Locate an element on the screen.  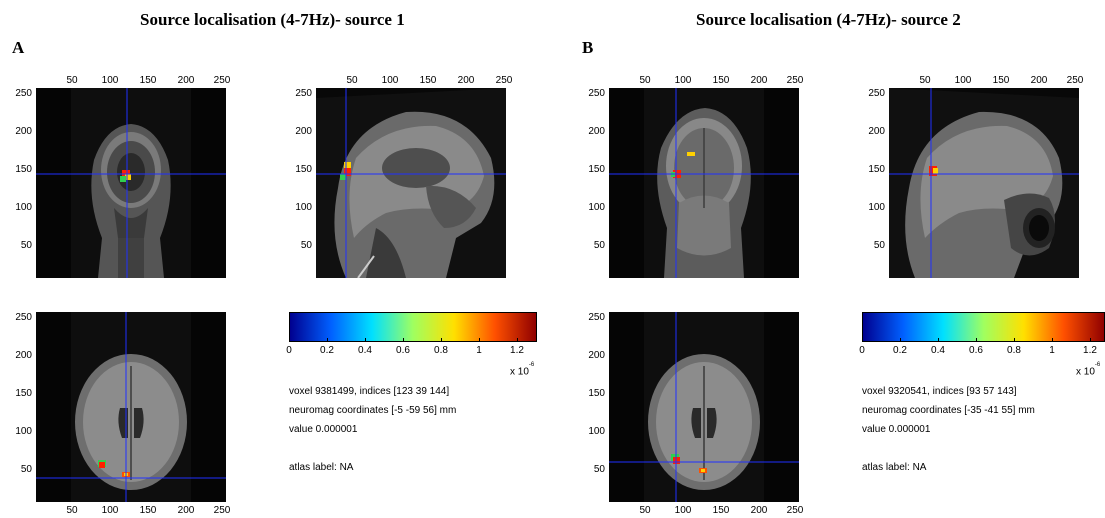
colorbar-scale-label: x 10-6 is located at coordinates (522, 370).